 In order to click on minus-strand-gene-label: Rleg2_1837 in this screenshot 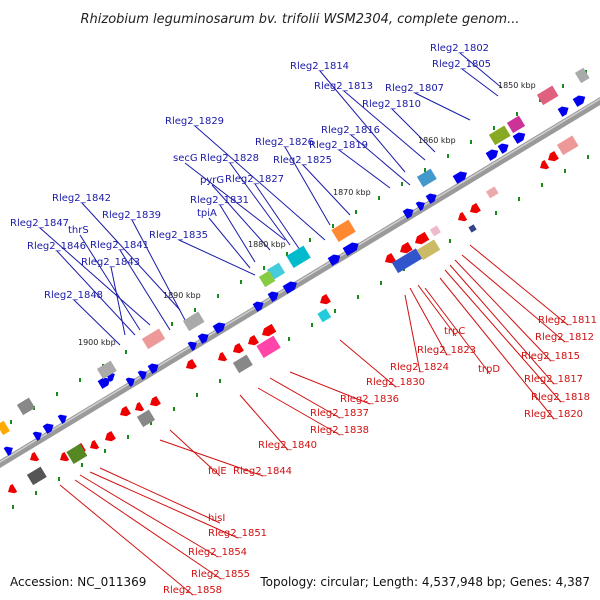, I will do `click(339, 413)`.